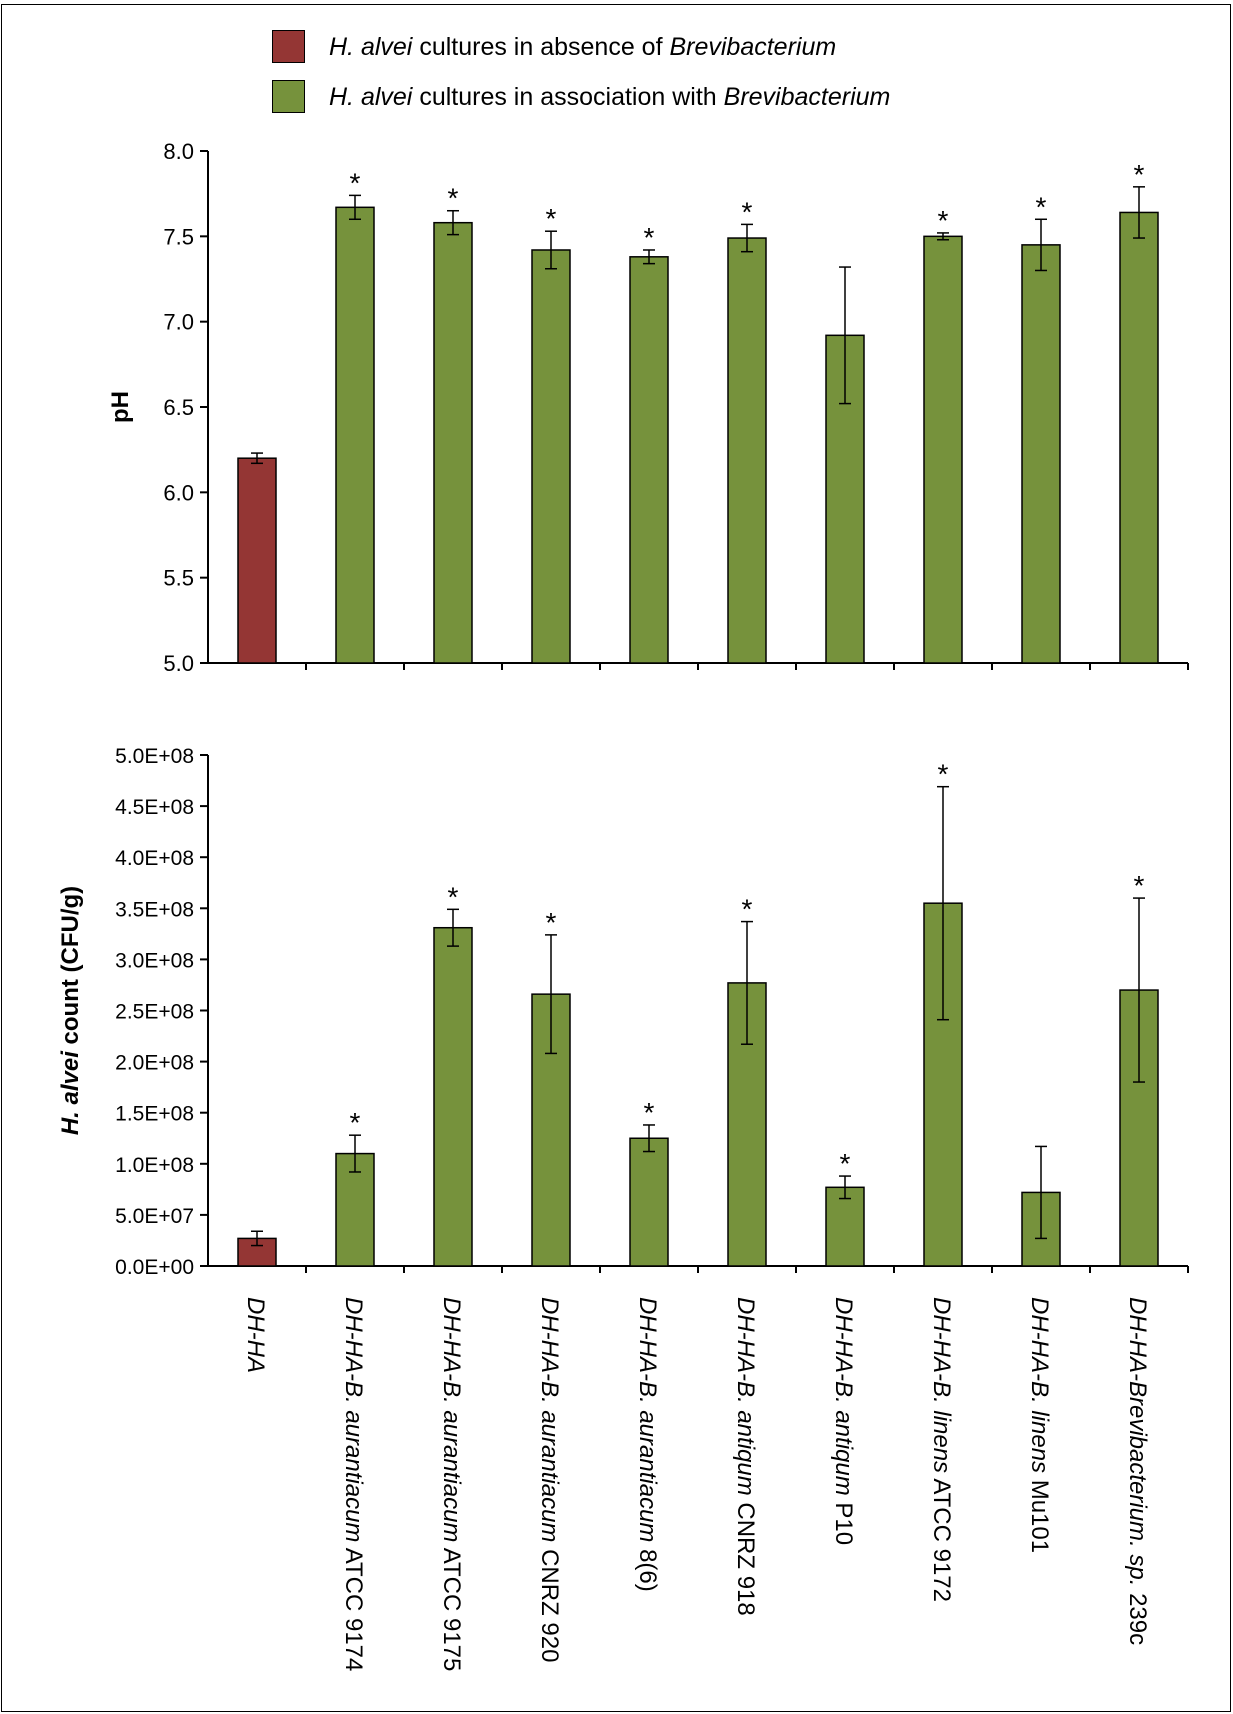 This screenshot has width=1233, height=1714. What do you see at coordinates (178, 236) in the screenshot?
I see `y-tick-label: 7.5` at bounding box center [178, 236].